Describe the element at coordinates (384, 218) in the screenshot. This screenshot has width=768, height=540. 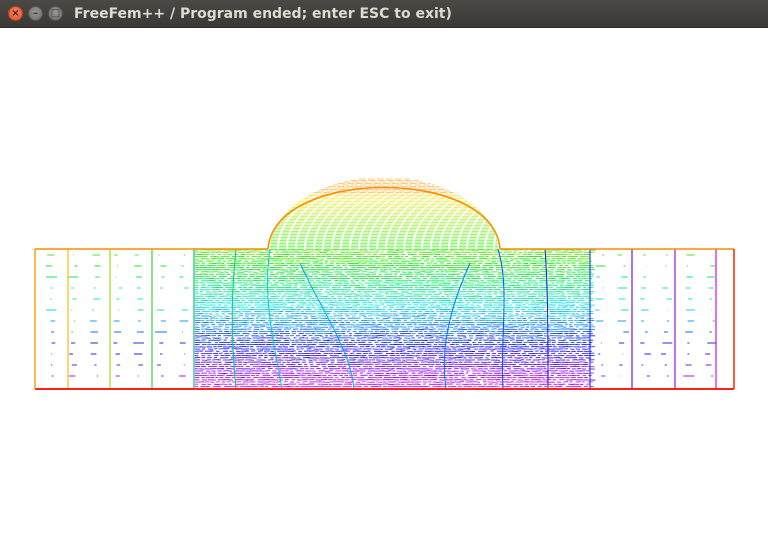
I see `dome-boundary` at that location.